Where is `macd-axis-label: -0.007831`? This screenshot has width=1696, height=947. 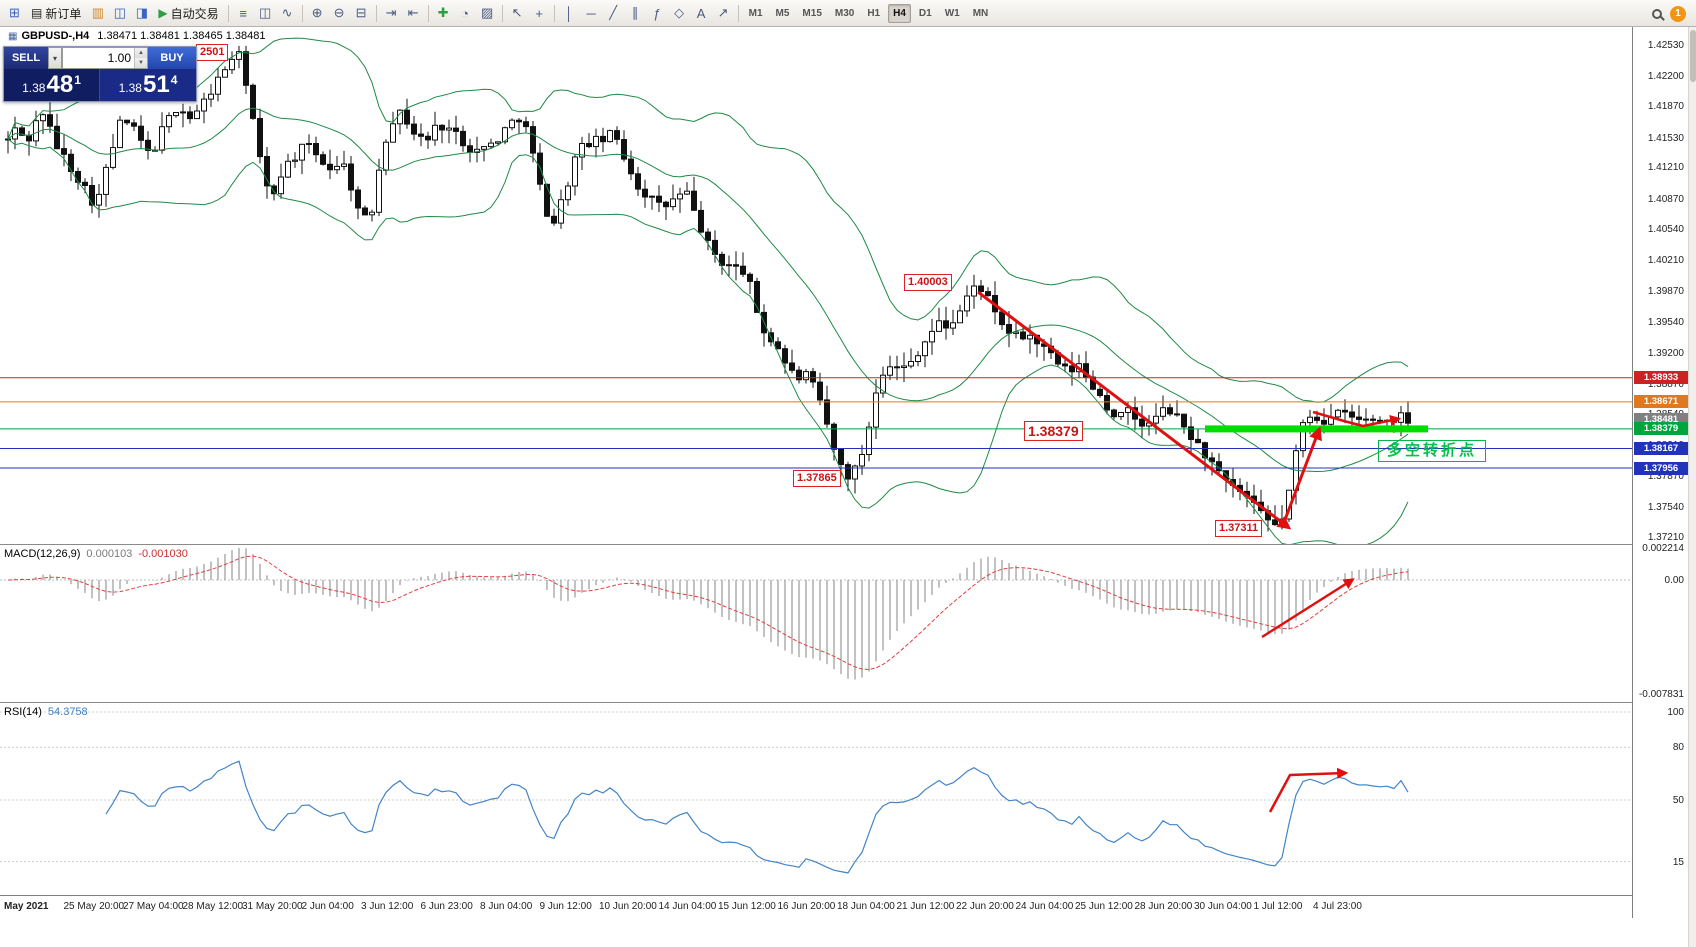 macd-axis-label: -0.007831 is located at coordinates (1661, 694).